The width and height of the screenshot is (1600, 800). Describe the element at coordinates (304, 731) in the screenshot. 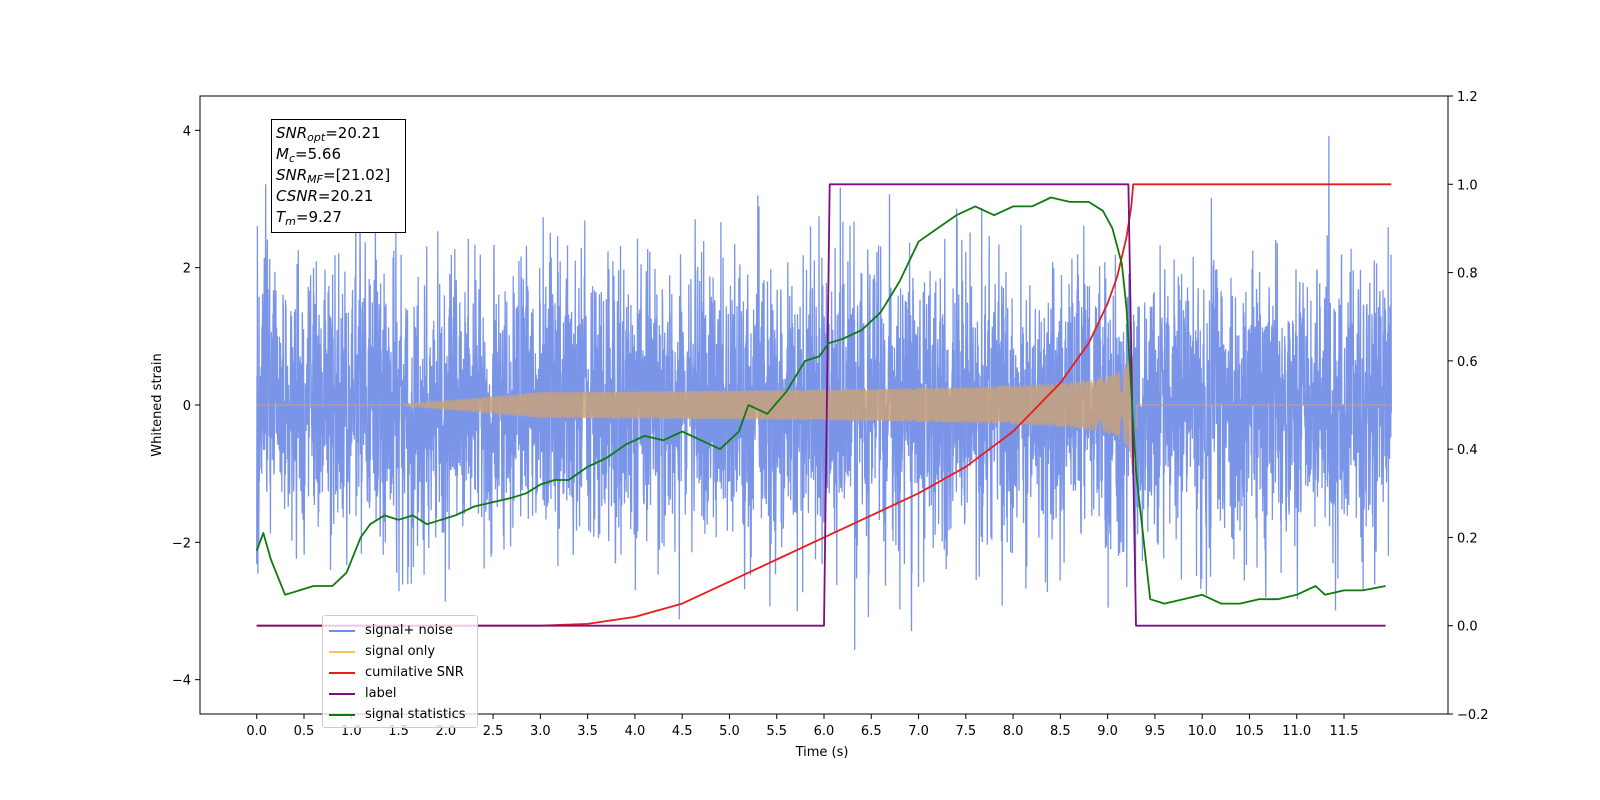

I see `x-tick-label: 0.5` at that location.